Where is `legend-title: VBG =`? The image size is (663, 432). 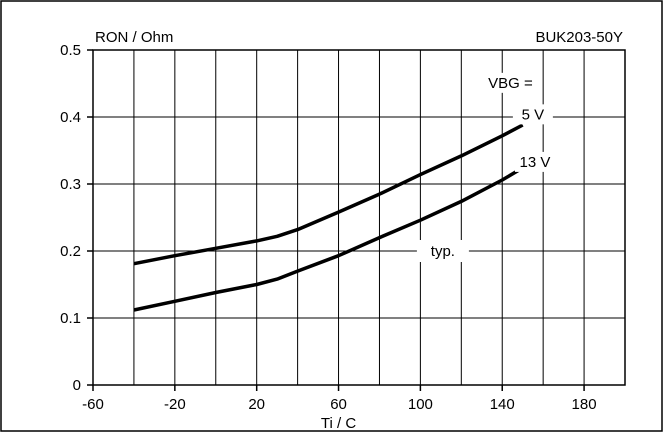 legend-title: VBG = is located at coordinates (510, 83).